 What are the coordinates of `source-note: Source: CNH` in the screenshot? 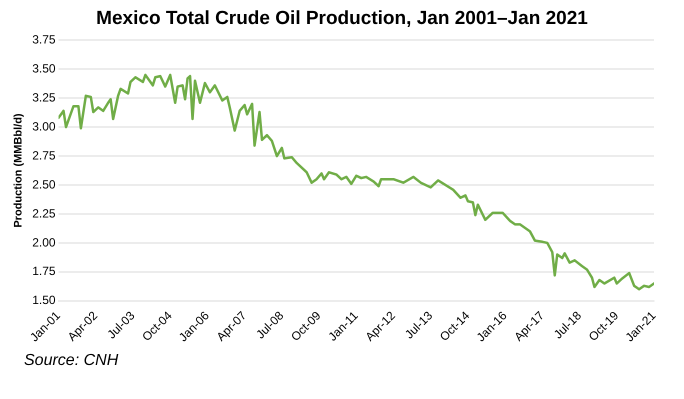 It's located at (72, 361).